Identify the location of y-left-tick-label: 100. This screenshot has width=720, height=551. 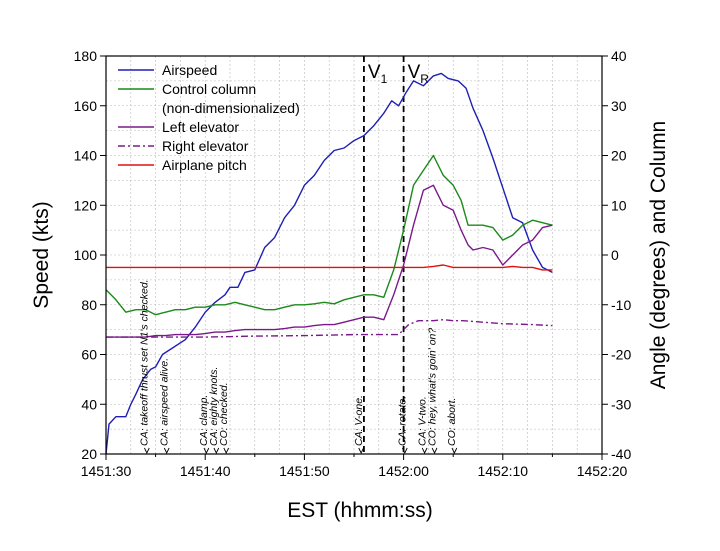
(86, 255).